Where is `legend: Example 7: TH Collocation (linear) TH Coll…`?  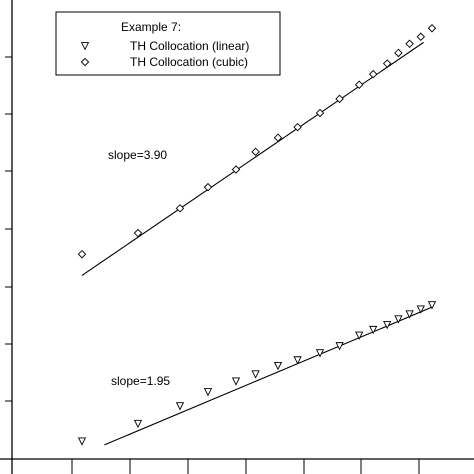 legend: Example 7: TH Collocation (linear) TH Coll… is located at coordinates (168, 43).